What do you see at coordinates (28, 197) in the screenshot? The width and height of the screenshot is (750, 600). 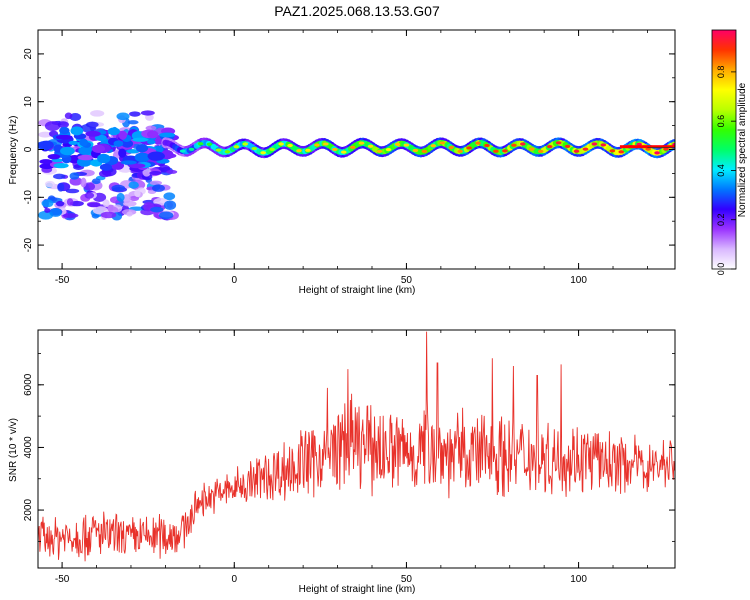 I see `spectrogram-y-tick-label: -10` at bounding box center [28, 197].